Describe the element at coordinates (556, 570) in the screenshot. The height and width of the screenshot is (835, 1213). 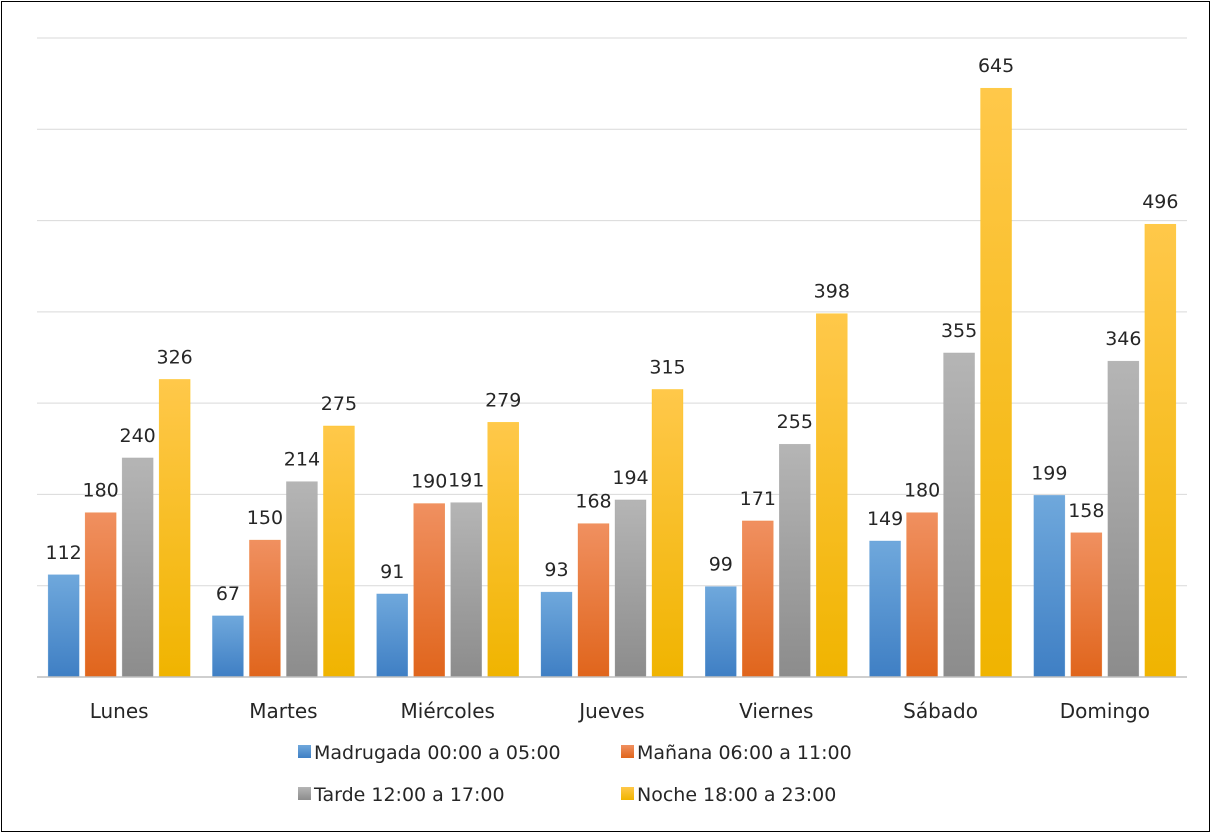
I see `data-label: 93` at that location.